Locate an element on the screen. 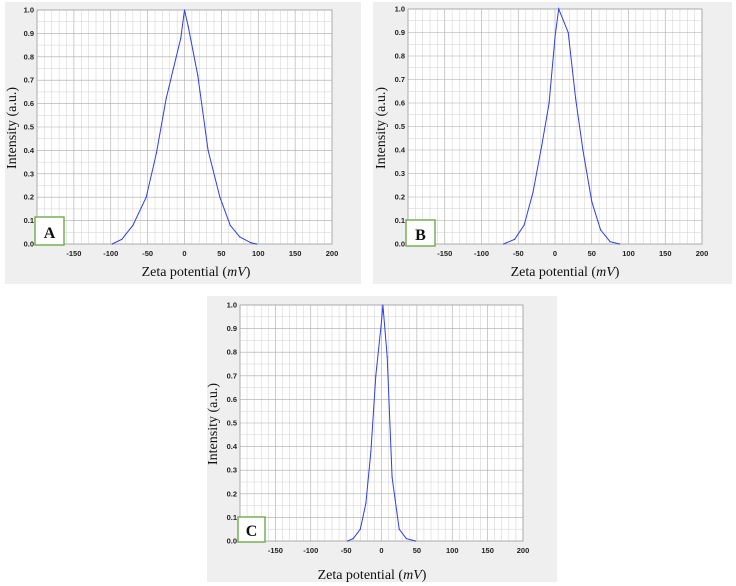  panel-c-y-tick-label: 1.0 is located at coordinates (232, 305).